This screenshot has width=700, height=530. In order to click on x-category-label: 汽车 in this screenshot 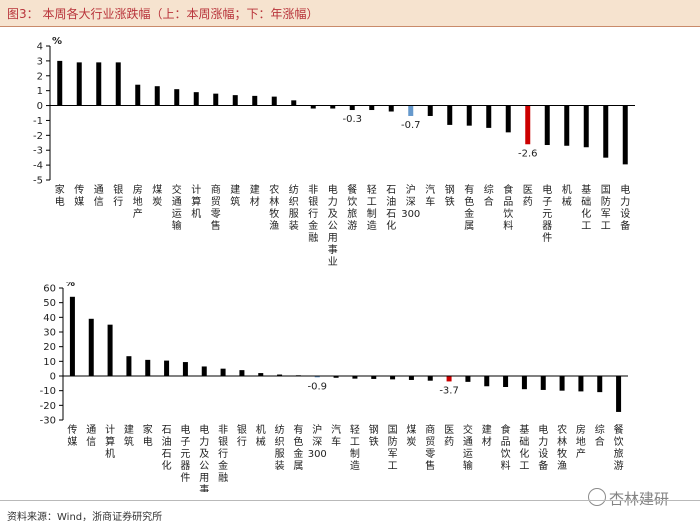, I will do `click(430, 195)`.